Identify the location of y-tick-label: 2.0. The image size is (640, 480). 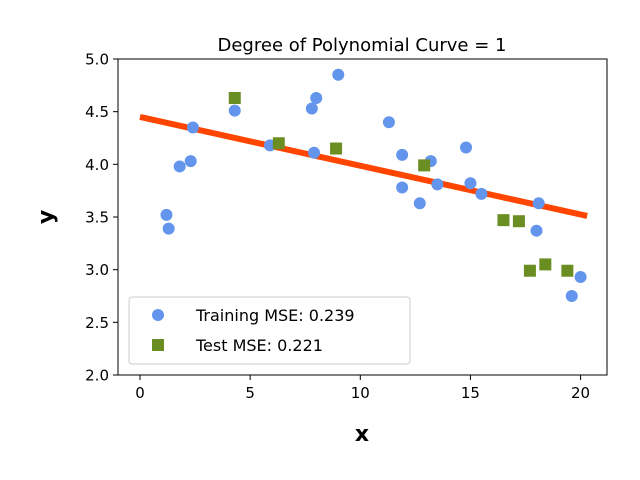
(97, 376).